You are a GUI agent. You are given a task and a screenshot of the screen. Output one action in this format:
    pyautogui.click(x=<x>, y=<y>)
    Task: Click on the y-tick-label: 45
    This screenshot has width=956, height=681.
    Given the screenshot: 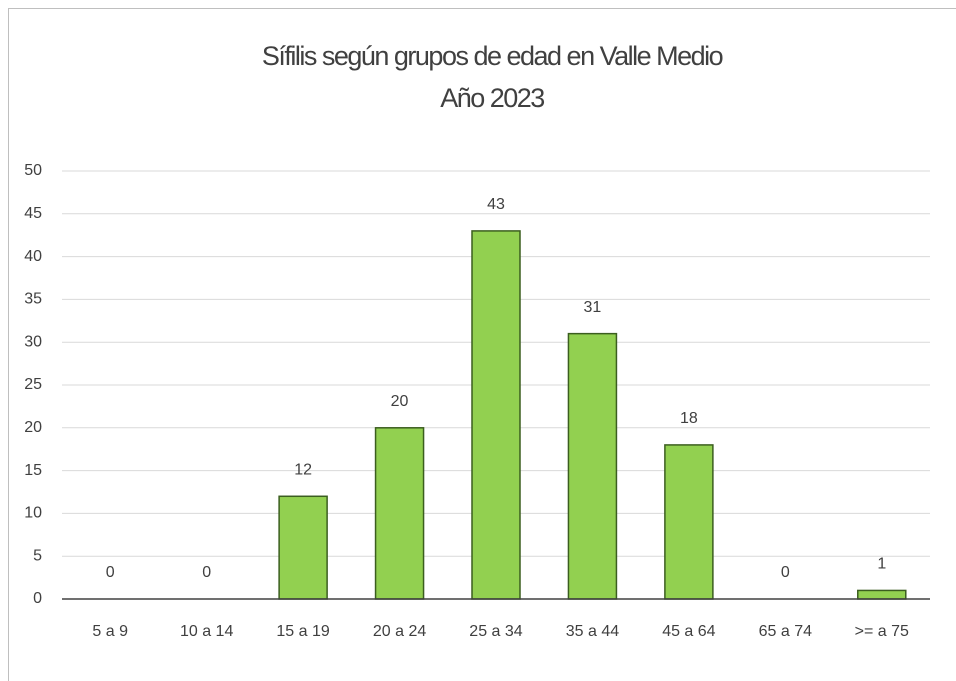 What is the action you would take?
    pyautogui.click(x=33, y=213)
    